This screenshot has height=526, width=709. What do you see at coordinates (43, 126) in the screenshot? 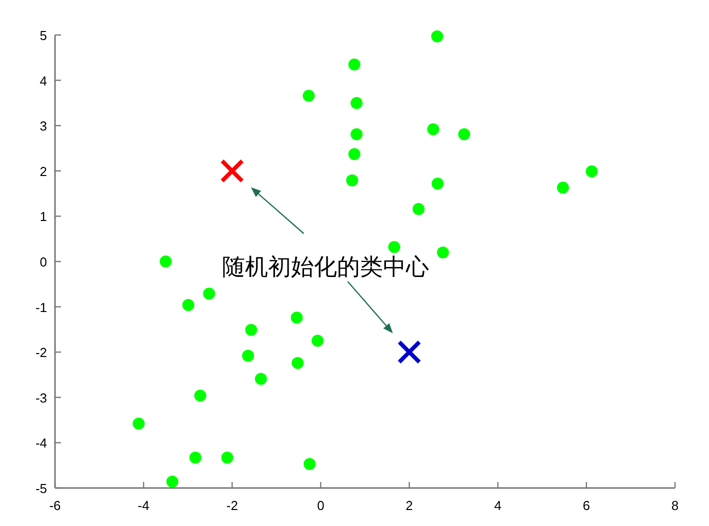
I see `y-tick-label: 3` at bounding box center [43, 126].